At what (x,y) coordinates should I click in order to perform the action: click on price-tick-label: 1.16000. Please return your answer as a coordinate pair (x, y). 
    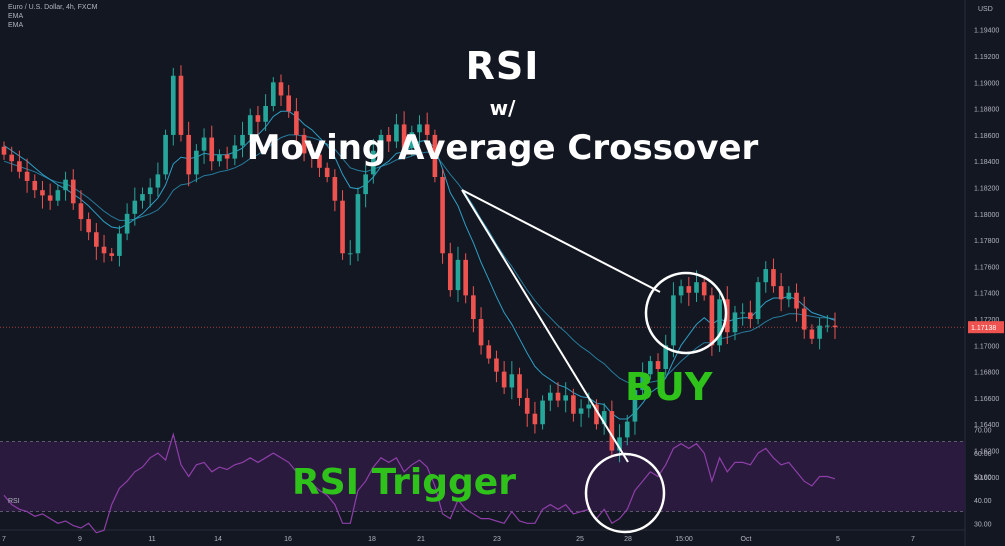
    Looking at the image, I should click on (986, 478).